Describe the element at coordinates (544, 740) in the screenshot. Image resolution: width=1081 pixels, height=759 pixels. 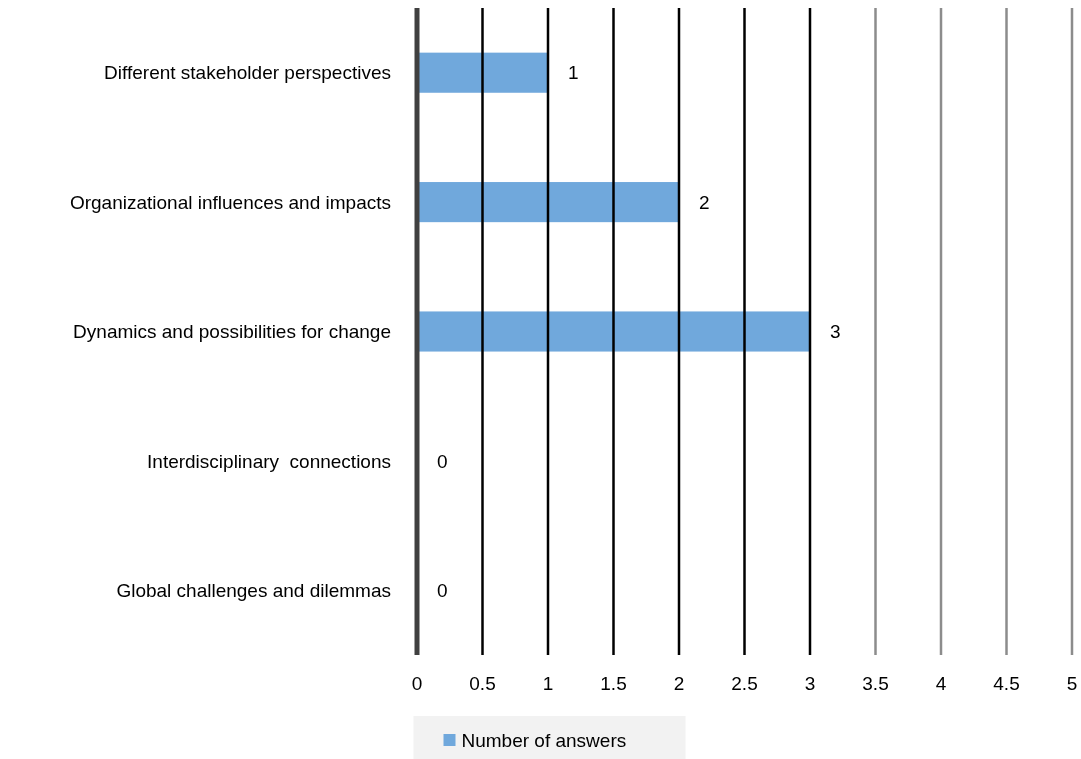
I see `legend-label: Number of answers` at that location.